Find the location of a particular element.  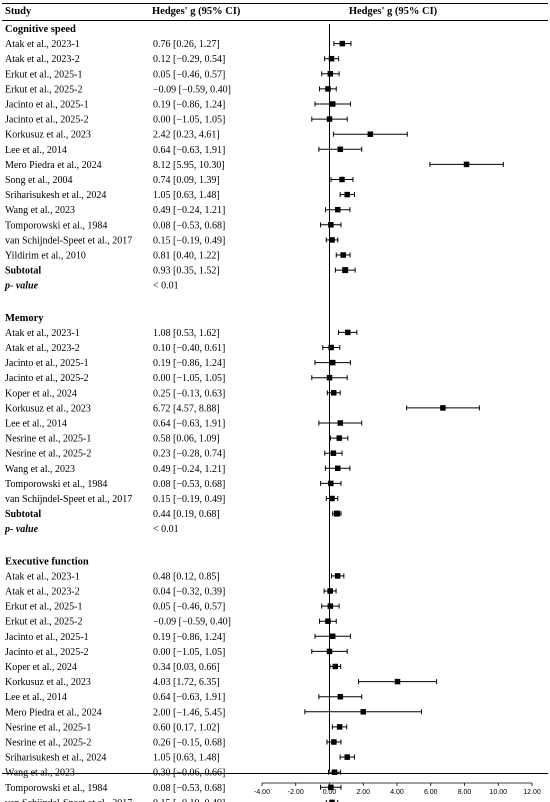

subtotal-ci: 0.44 [0.19, 0.68] is located at coordinates (186, 514).